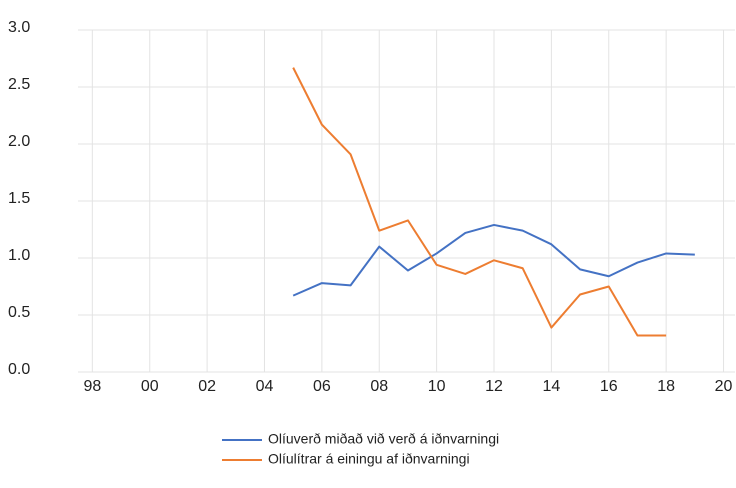  I want to click on x-tick-label: 14, so click(551, 386).